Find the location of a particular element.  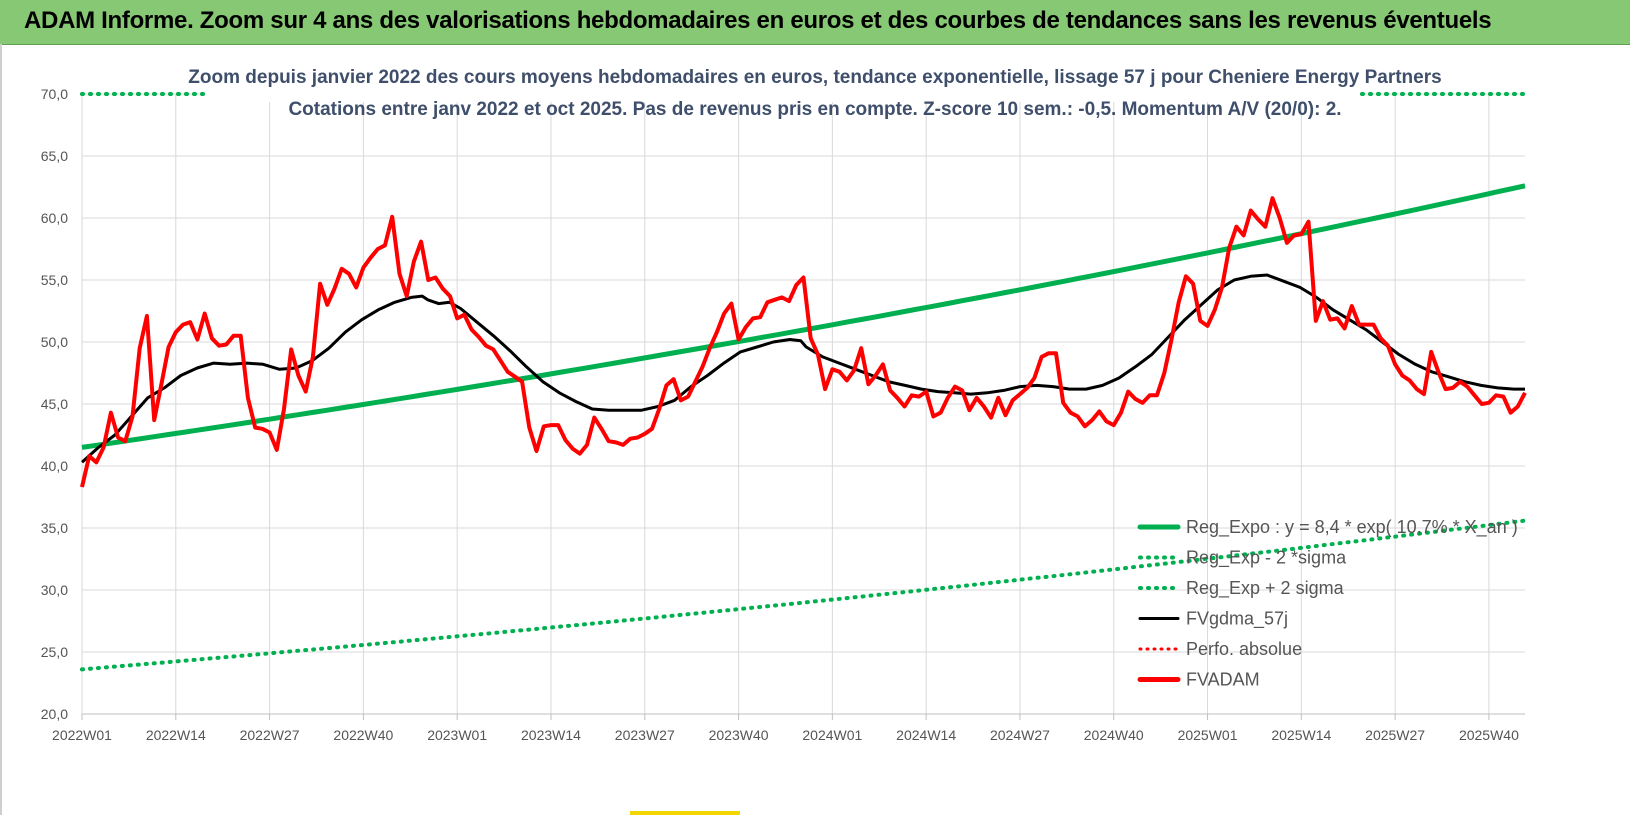

x-tick-label: 2023W01 is located at coordinates (457, 735).